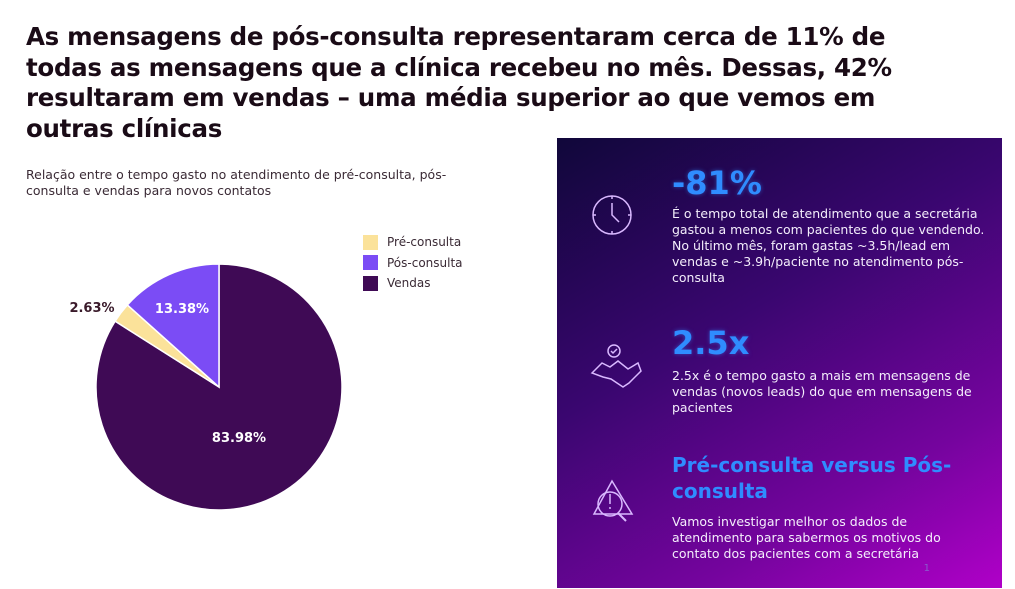 This screenshot has height=589, width=1015. Describe the element at coordinates (711, 343) in the screenshot. I see `insight-title: 2.5x` at that location.